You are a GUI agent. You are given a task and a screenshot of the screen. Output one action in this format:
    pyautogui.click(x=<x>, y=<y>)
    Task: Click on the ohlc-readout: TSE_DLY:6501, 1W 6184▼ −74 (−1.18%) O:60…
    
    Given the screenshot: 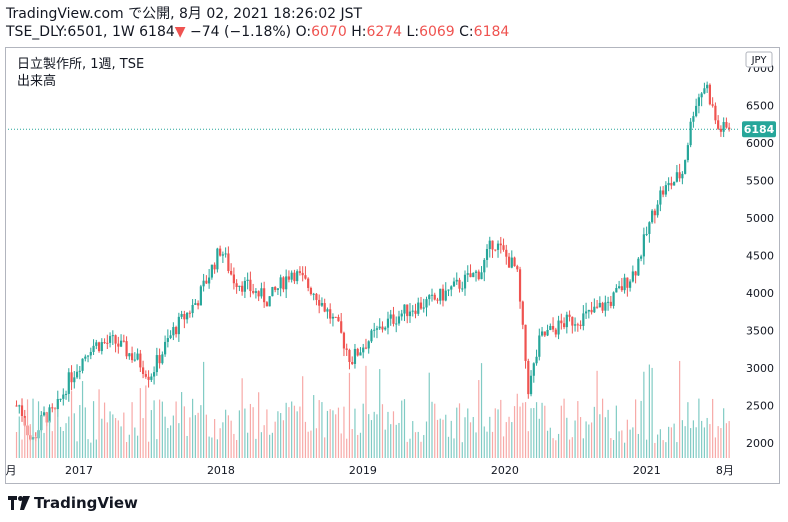 What is the action you would take?
    pyautogui.click(x=257, y=32)
    